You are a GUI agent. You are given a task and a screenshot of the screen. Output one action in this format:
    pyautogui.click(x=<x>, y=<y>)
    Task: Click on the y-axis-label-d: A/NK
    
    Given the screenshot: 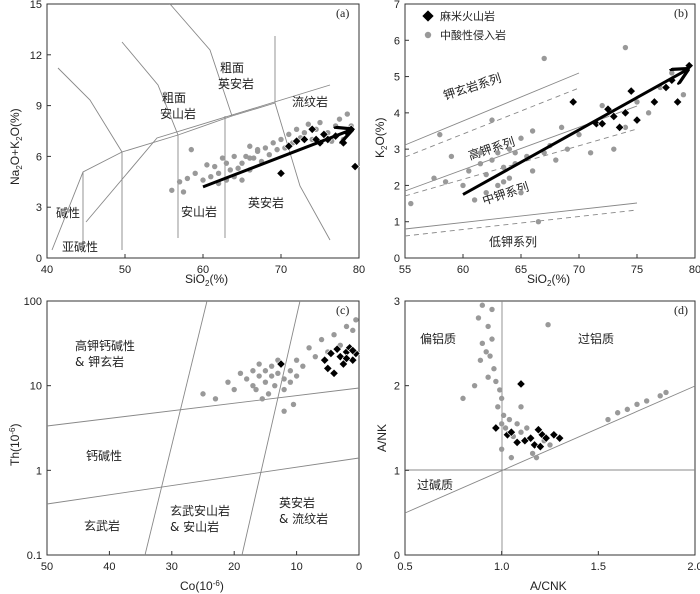 What is the action you would take?
    pyautogui.click(x=382, y=438)
    